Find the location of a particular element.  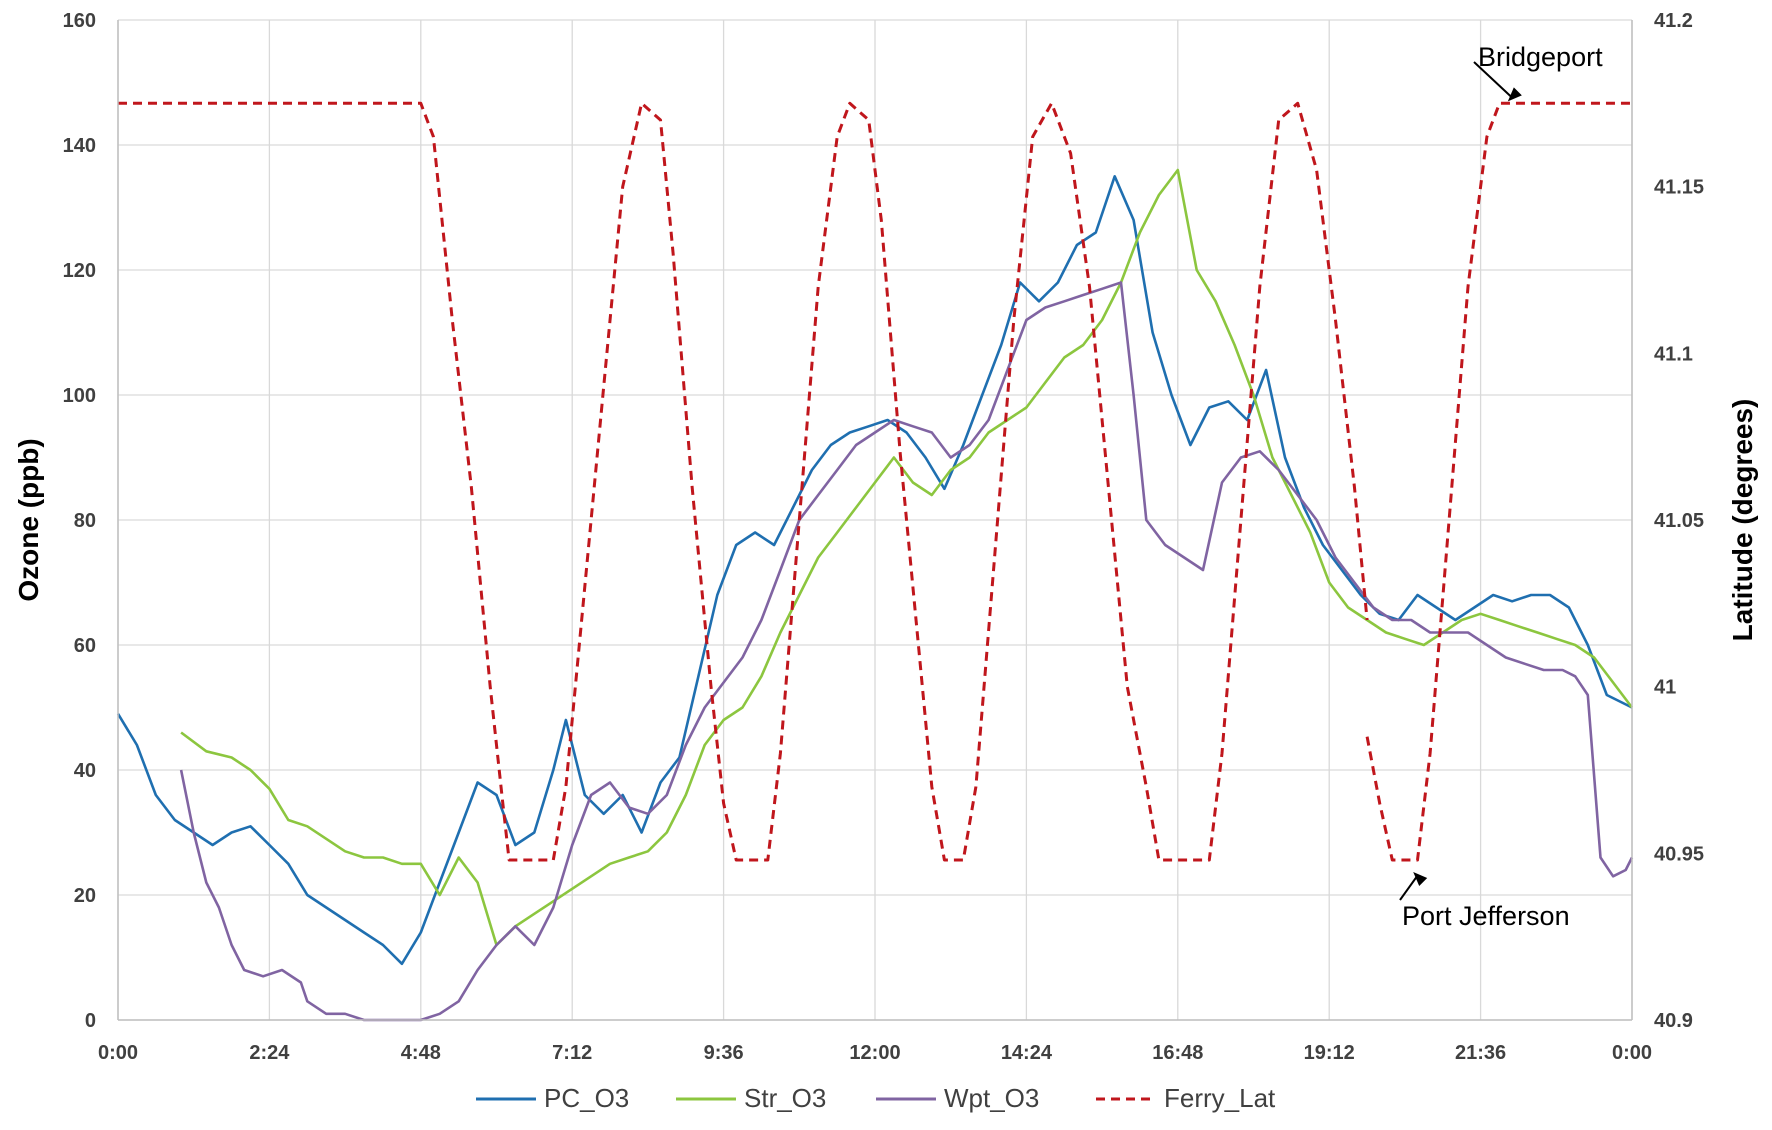

y-tick-label-left: 40 is located at coordinates (85, 771).